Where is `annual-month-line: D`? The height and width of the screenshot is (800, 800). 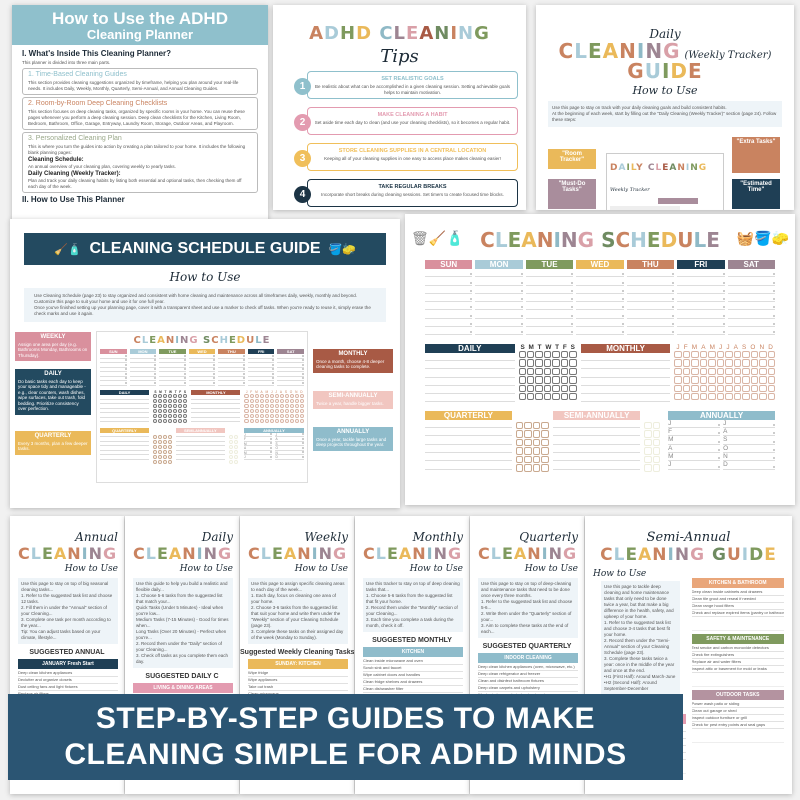
annual-month-line: D is located at coordinates (289, 457).